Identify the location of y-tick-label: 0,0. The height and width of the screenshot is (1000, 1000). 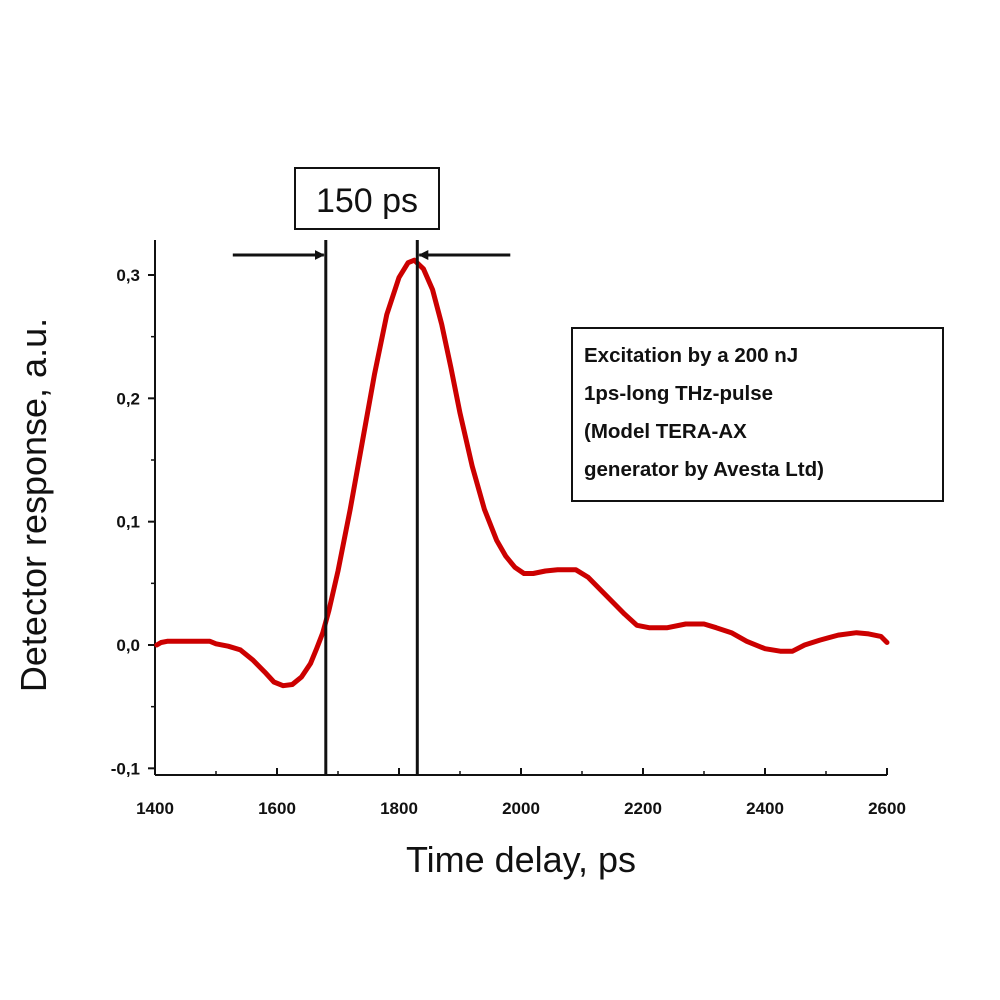
(128, 645).